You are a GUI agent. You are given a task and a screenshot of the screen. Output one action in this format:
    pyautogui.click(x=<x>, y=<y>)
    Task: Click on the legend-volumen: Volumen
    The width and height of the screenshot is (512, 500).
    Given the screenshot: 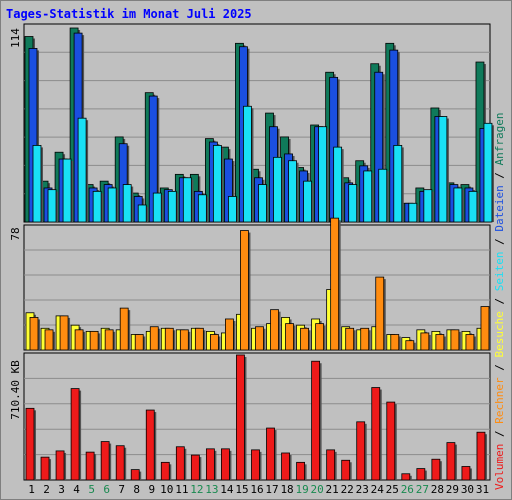 What is the action you would take?
    pyautogui.click(x=499, y=467)
    